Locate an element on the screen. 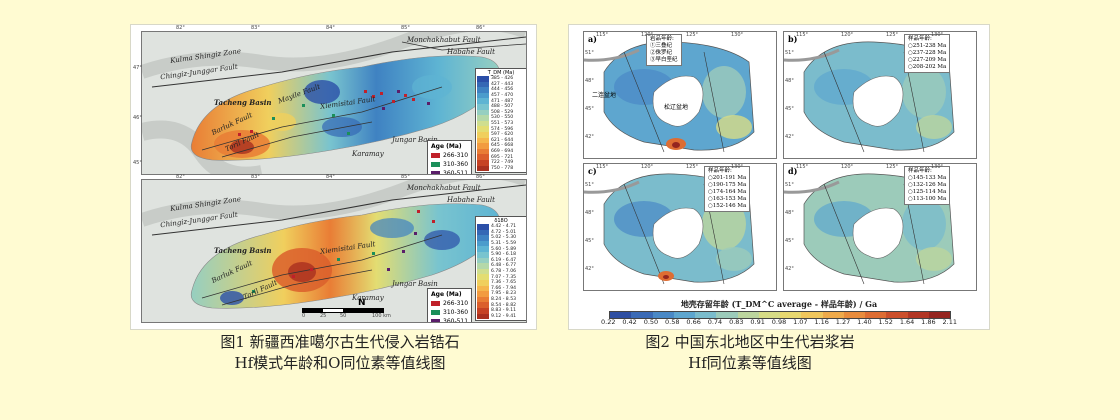 Image resolution: width=1120 pixels, height=420 pixels. colorbar-tick: 1.64 is located at coordinates (907, 322).